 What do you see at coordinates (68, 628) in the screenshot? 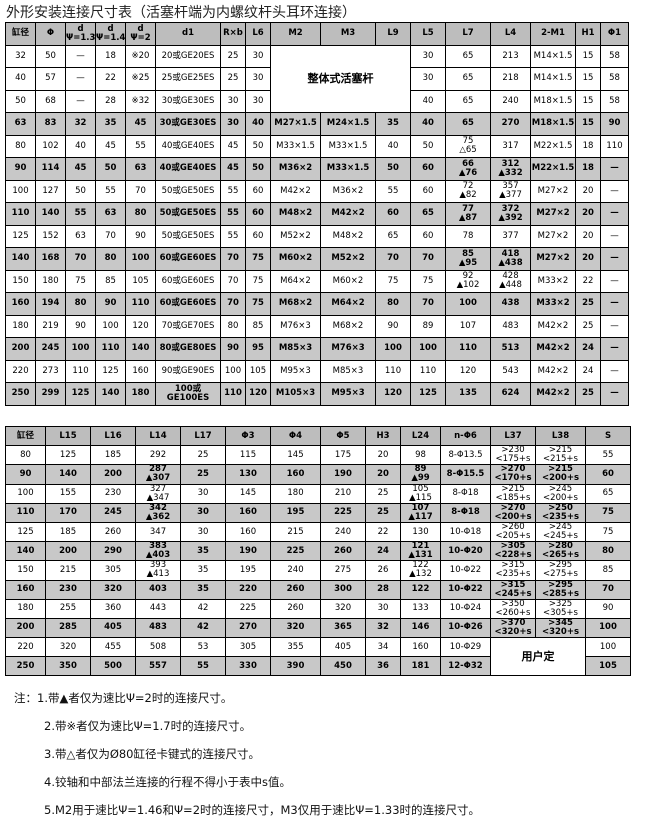
I see `cell: 285` at bounding box center [68, 628].